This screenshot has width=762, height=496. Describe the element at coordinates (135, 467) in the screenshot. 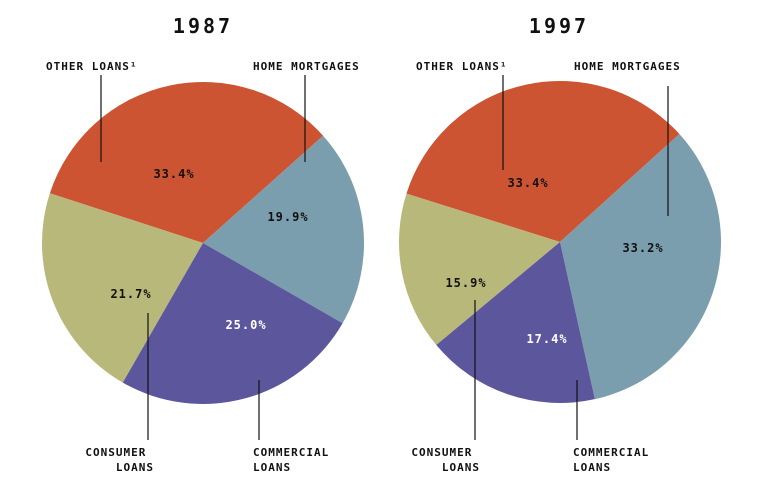

I see `consumer-loans-line2-1987: LOANS` at that location.